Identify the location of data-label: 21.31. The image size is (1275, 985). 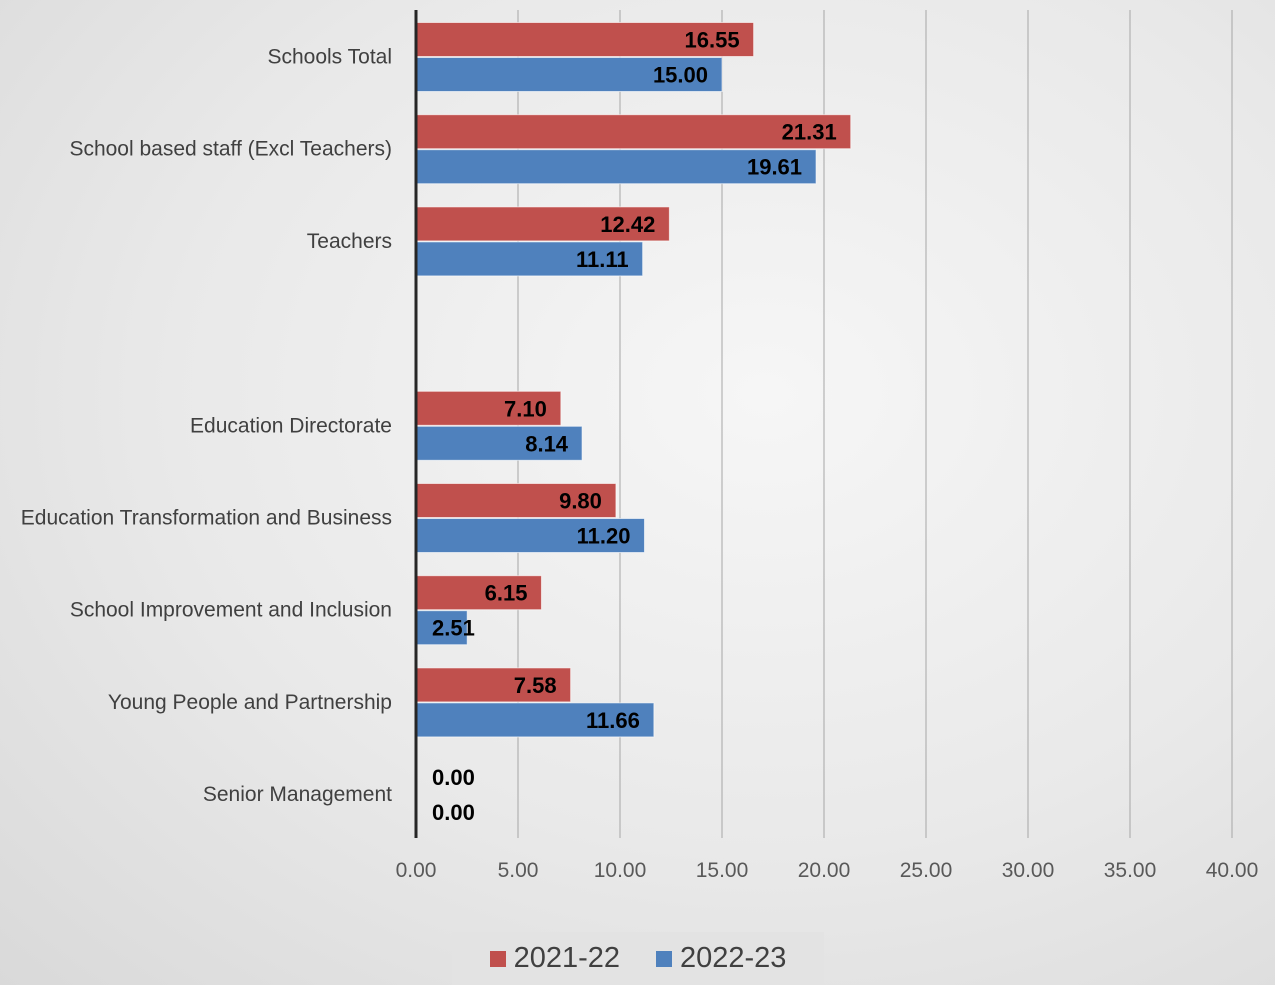
(809, 132).